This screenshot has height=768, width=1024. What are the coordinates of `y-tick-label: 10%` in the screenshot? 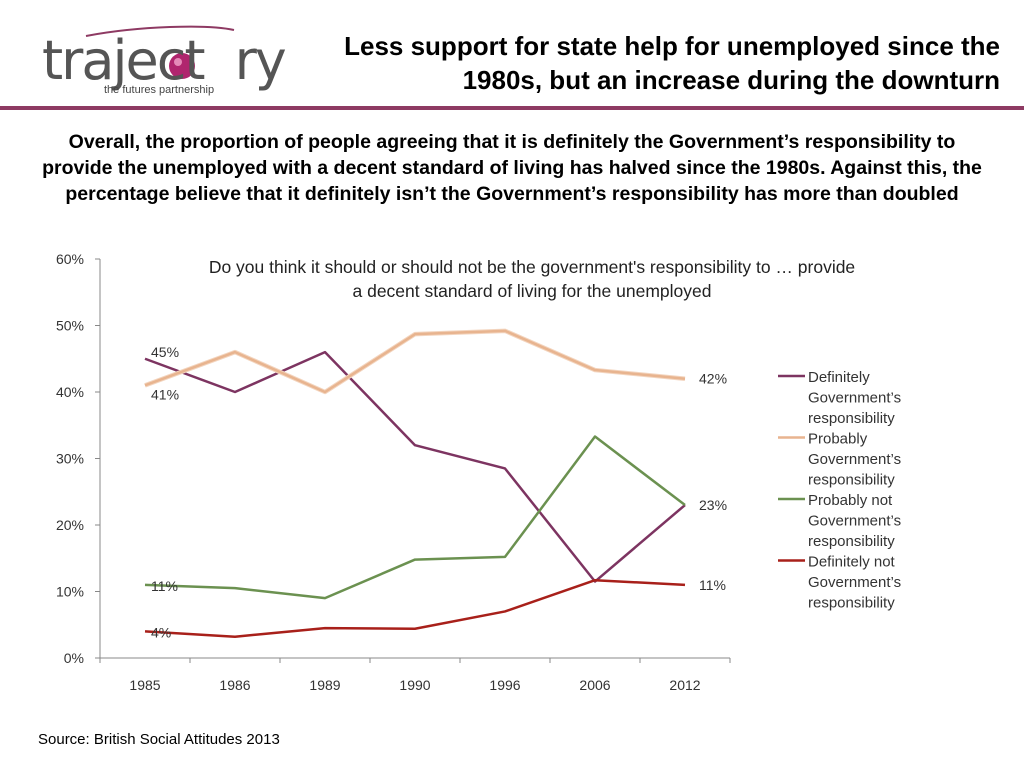 It's located at (70, 592).